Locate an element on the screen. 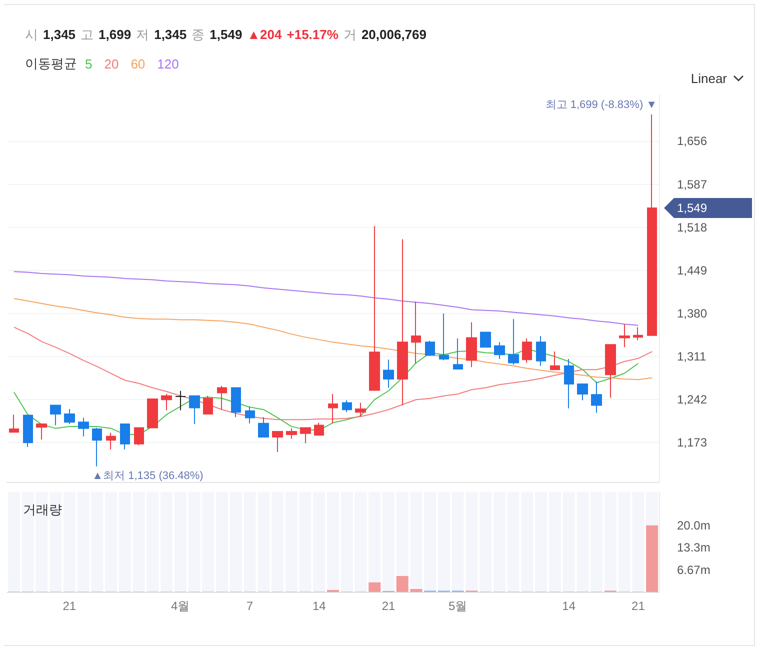 This screenshot has height=648, width=766. text: 시 1,345 고 1,699 저 1,345 종 1,549 ▲204 +15.17% 거 20,006,769 is located at coordinates (226, 34).